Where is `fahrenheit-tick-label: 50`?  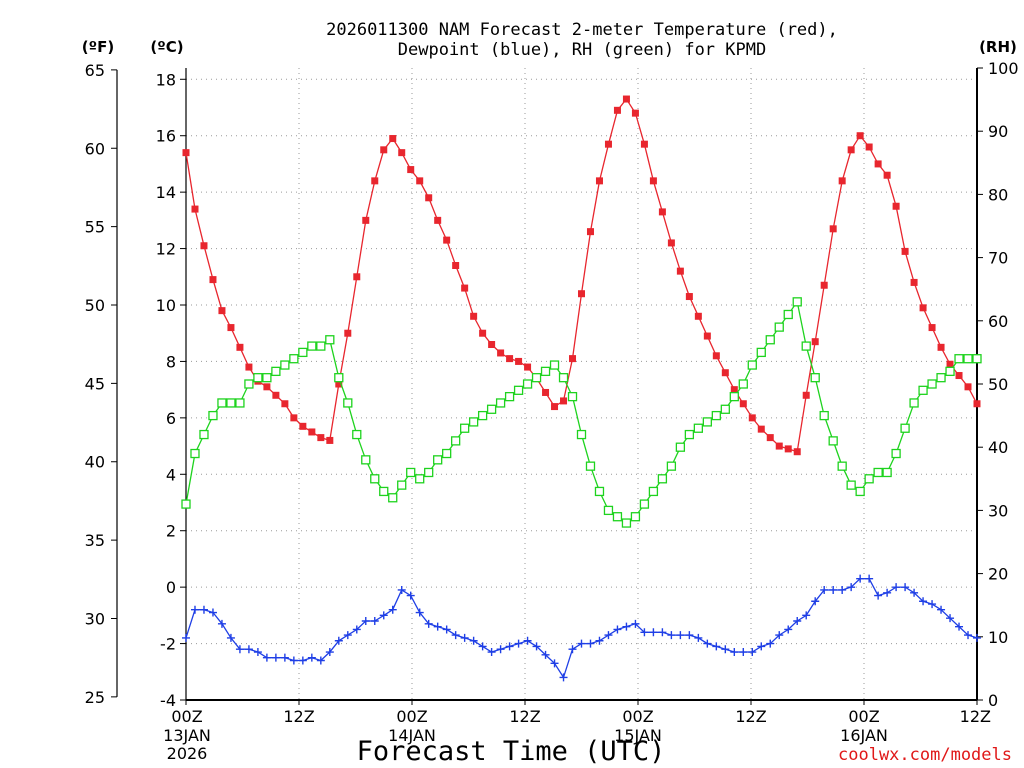 fahrenheit-tick-label: 50 is located at coordinates (95, 305).